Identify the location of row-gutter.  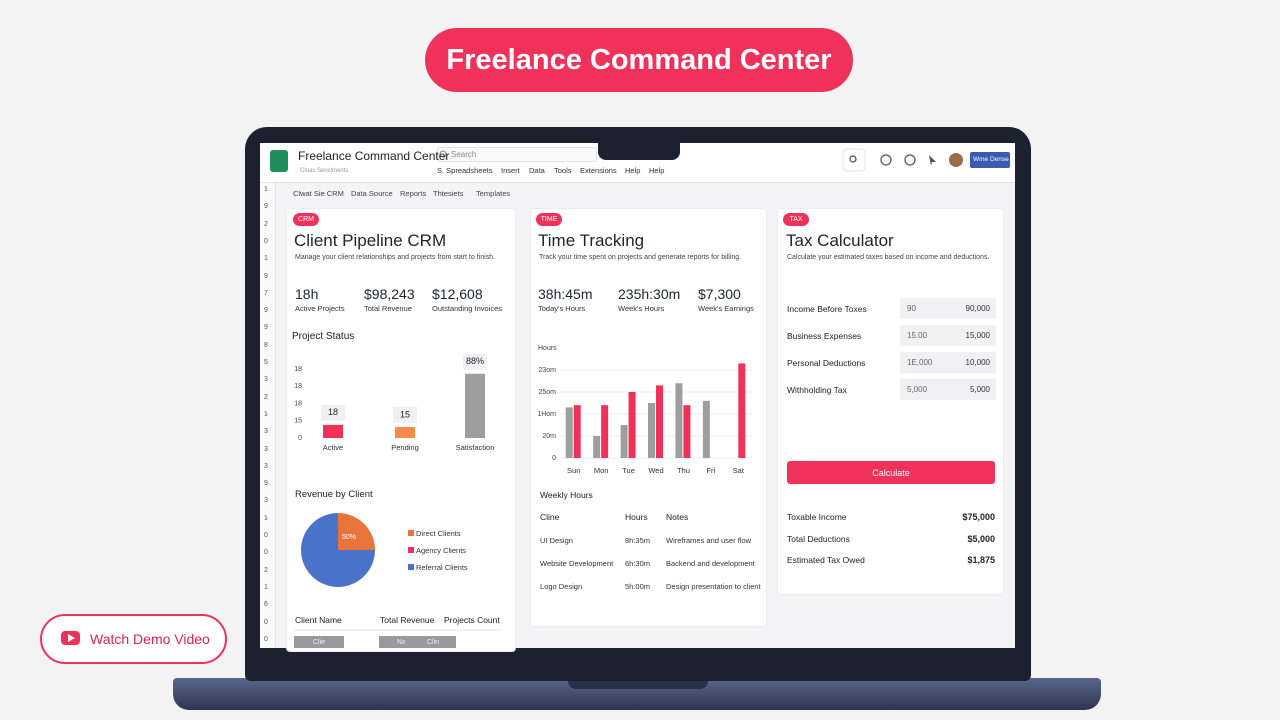
(268, 415).